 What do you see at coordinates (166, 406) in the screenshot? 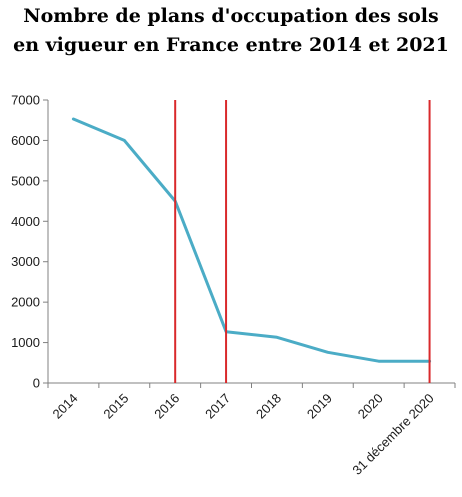
I see `x-tick-label: 2016` at bounding box center [166, 406].